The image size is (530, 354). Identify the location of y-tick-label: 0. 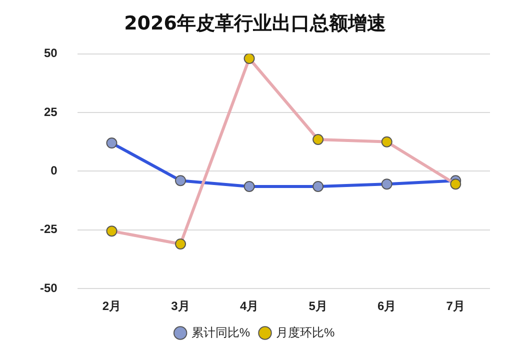
(54, 171).